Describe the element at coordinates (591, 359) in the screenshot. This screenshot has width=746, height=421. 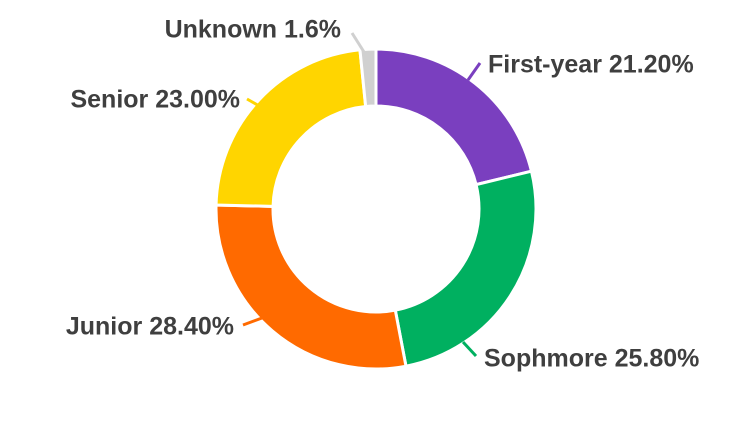
I see `data-label-sophmore: Sophmore 25.80%` at that location.